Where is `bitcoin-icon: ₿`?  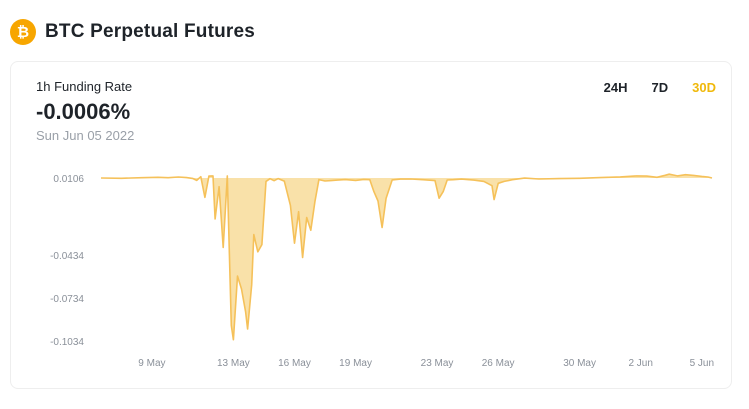 bitcoin-icon: ₿ is located at coordinates (23, 32).